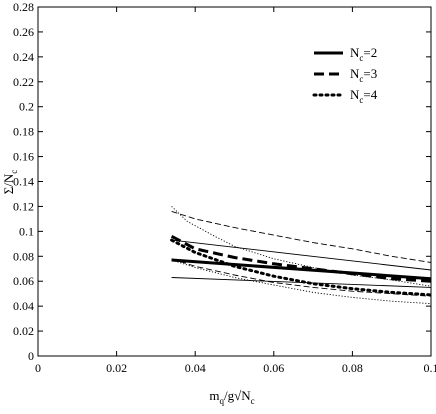  What do you see at coordinates (23, 256) in the screenshot?
I see `y-tick-label: 0.08` at bounding box center [23, 256].